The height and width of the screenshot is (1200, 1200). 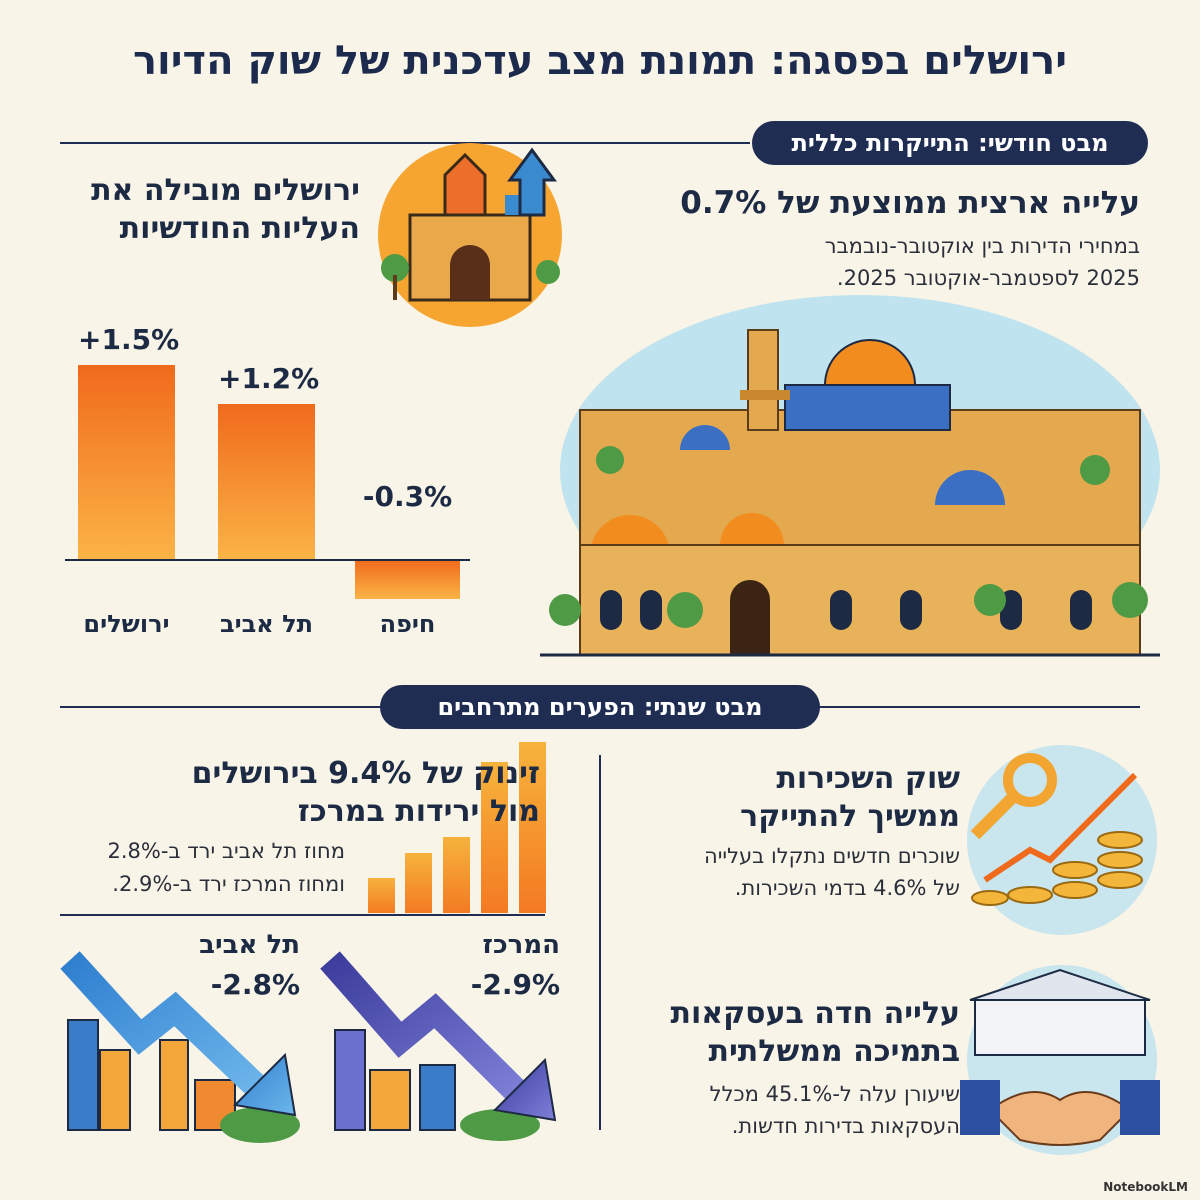 I want to click on headline: שוק השכירות, so click(x=868, y=778).